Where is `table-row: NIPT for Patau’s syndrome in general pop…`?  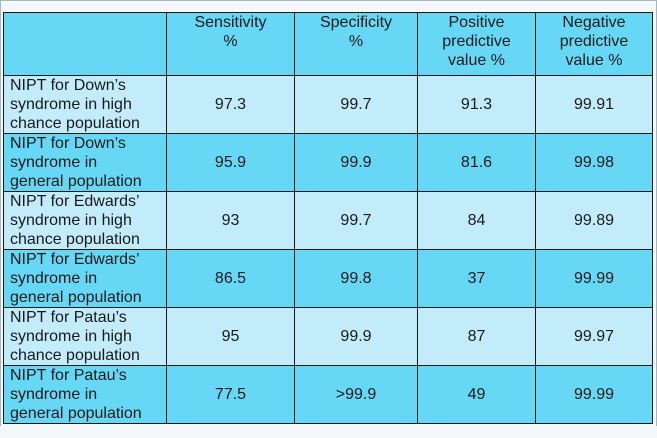
table-row: NIPT for Patau’s syndrome in general pop… is located at coordinates (328, 394).